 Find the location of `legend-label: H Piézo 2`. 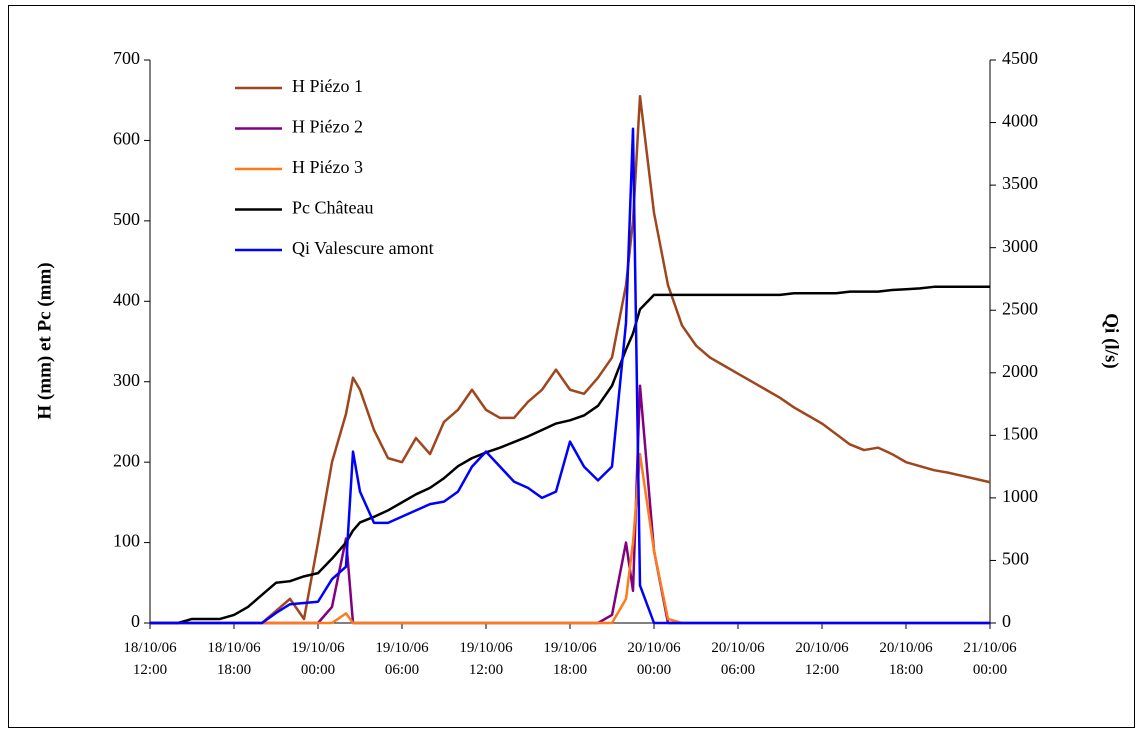

legend-label: H Piézo 2 is located at coordinates (327, 127).